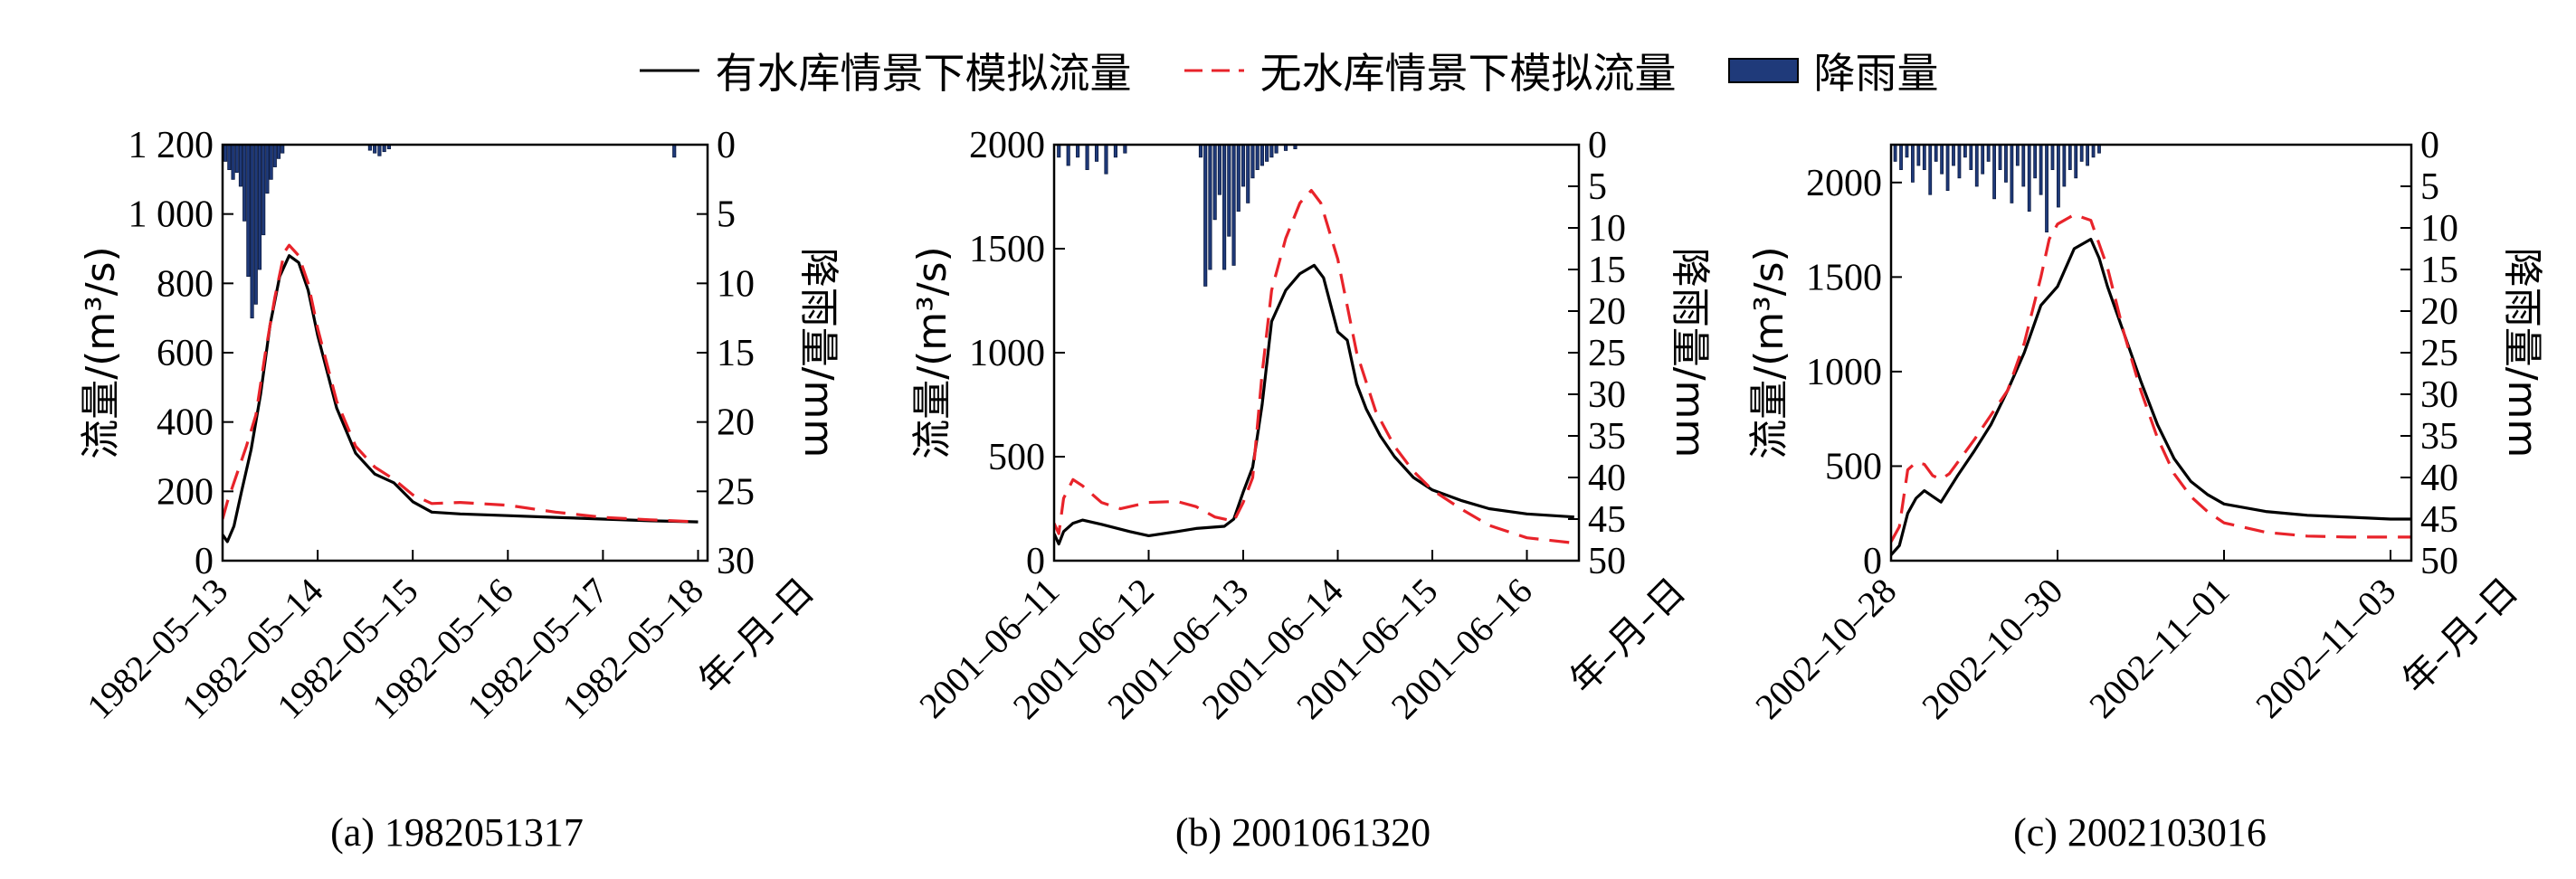  I want to click on series-line-with-reservoir, so click(461, 398).